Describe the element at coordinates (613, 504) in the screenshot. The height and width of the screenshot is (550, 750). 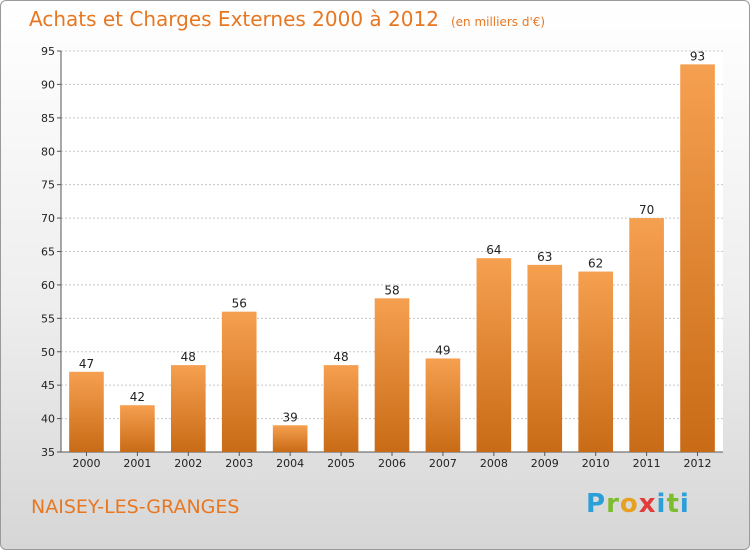
I see `logo-letter: r` at that location.